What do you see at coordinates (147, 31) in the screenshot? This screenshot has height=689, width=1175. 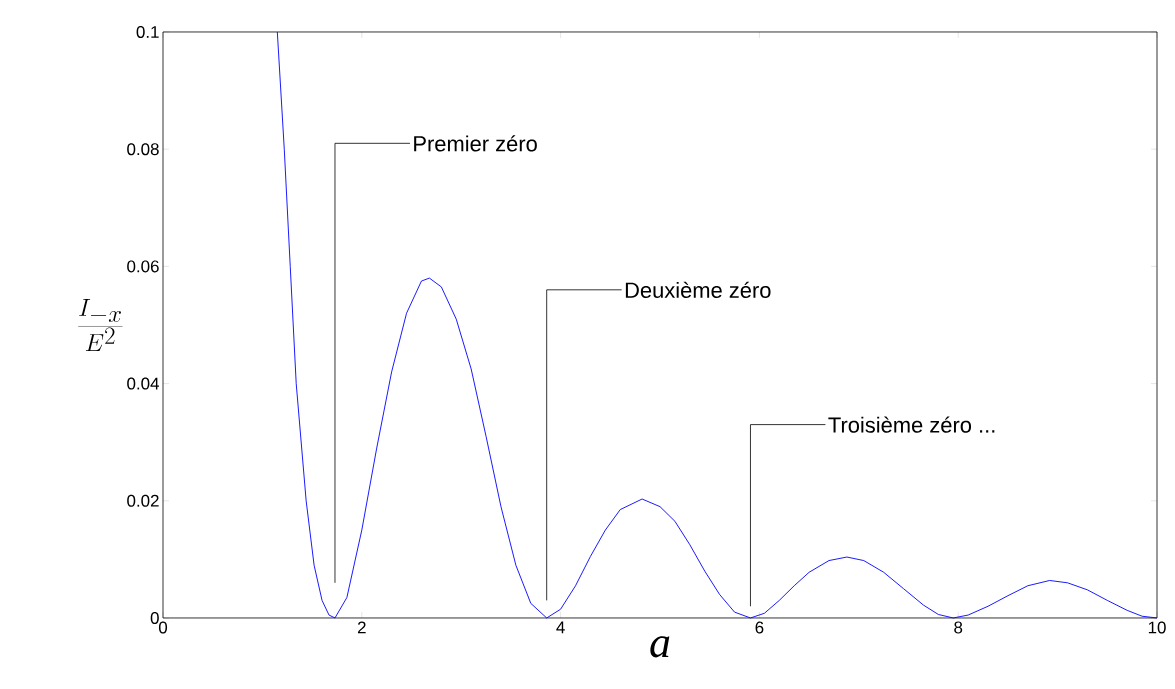 I see `y-tick-label: 0.1` at bounding box center [147, 31].